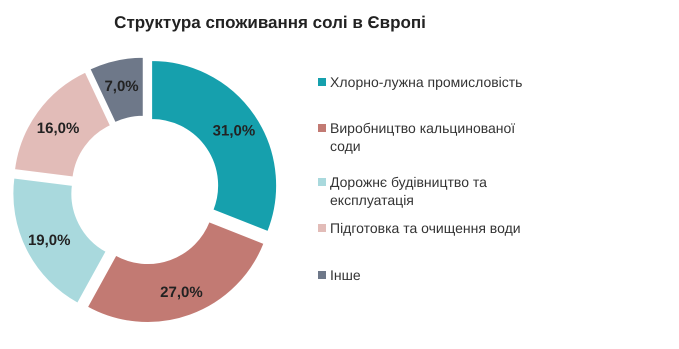  I want to click on legend-label: Хлорно-лужна промисловість, so click(426, 82).